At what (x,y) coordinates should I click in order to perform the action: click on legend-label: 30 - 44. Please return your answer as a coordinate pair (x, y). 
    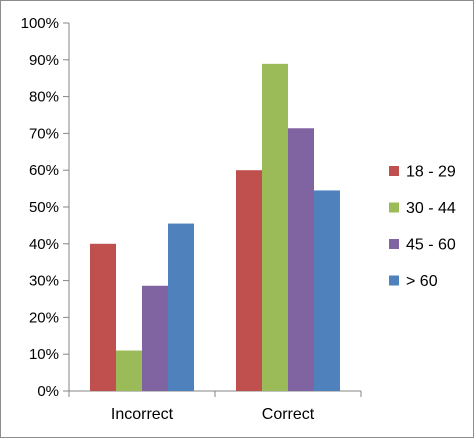
    Looking at the image, I should click on (431, 208).